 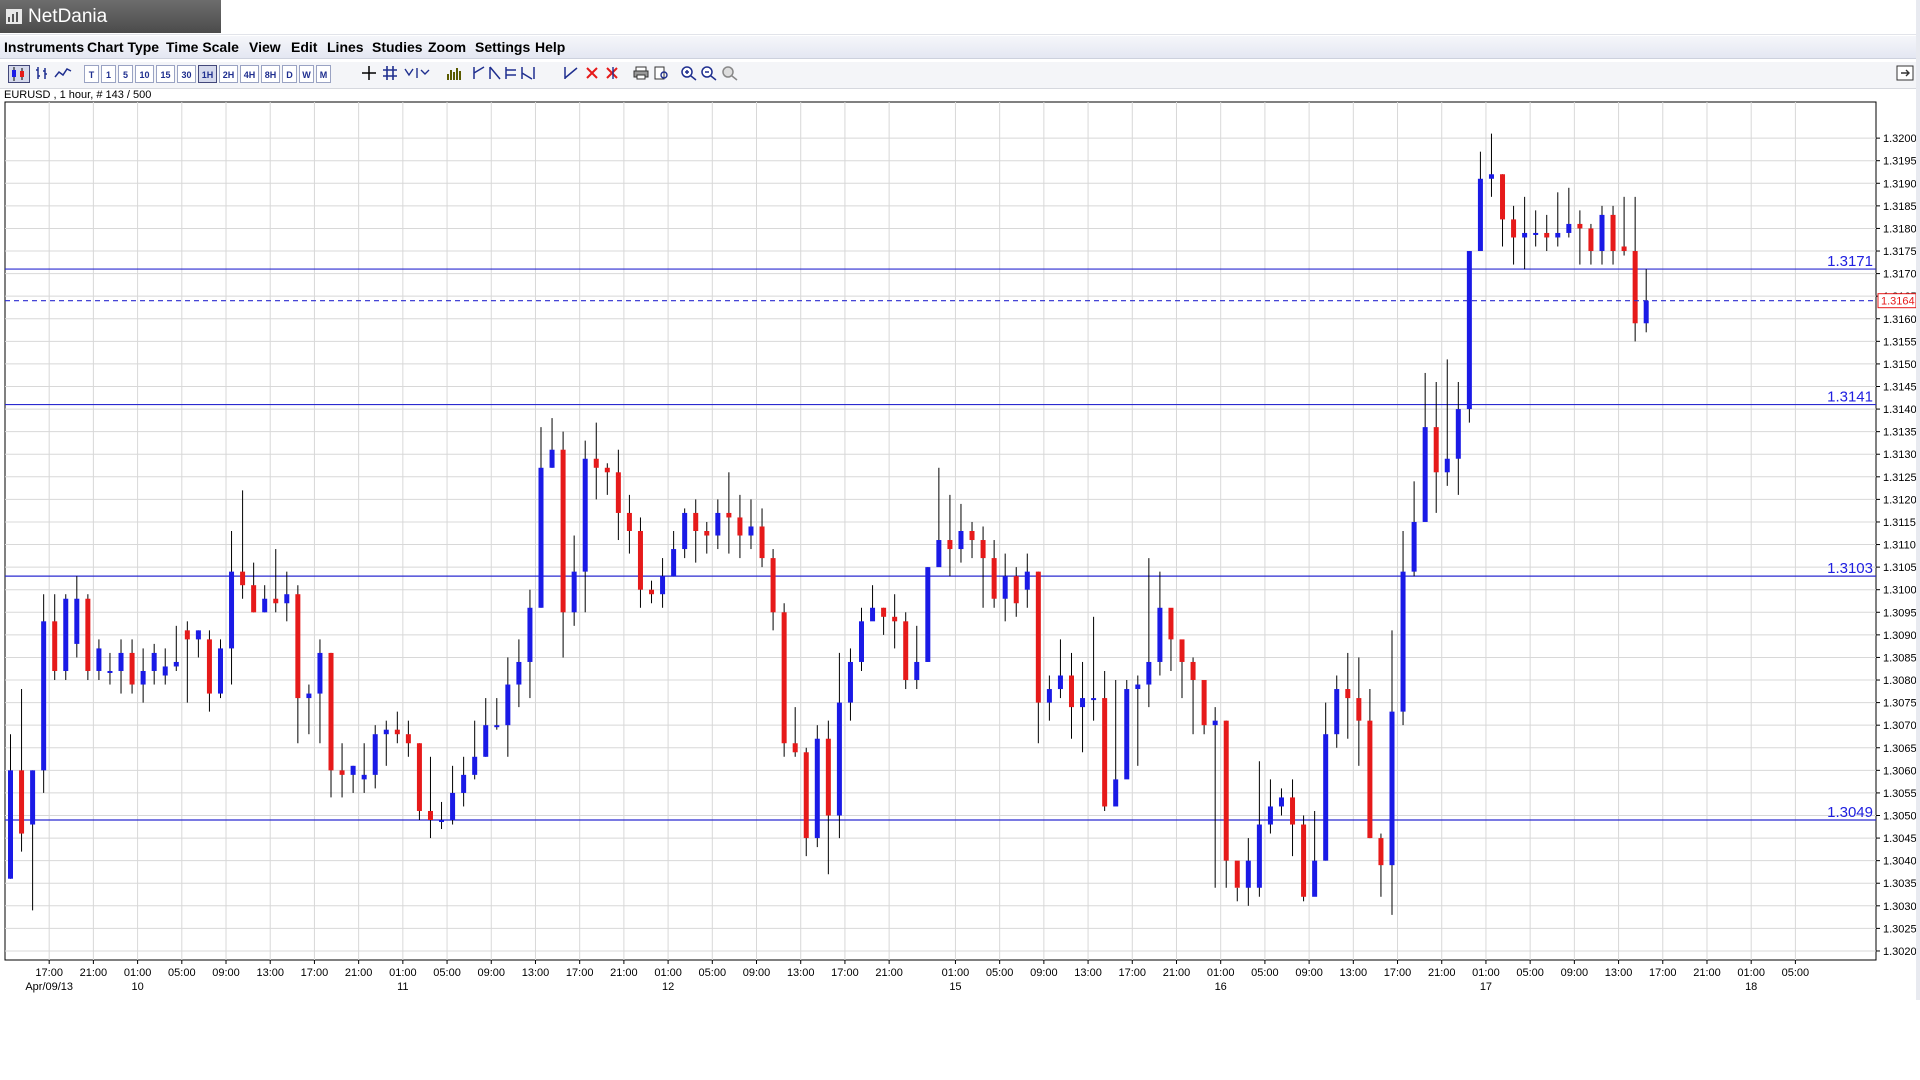 What do you see at coordinates (44, 47) in the screenshot?
I see `menu-instruments: Instruments` at bounding box center [44, 47].